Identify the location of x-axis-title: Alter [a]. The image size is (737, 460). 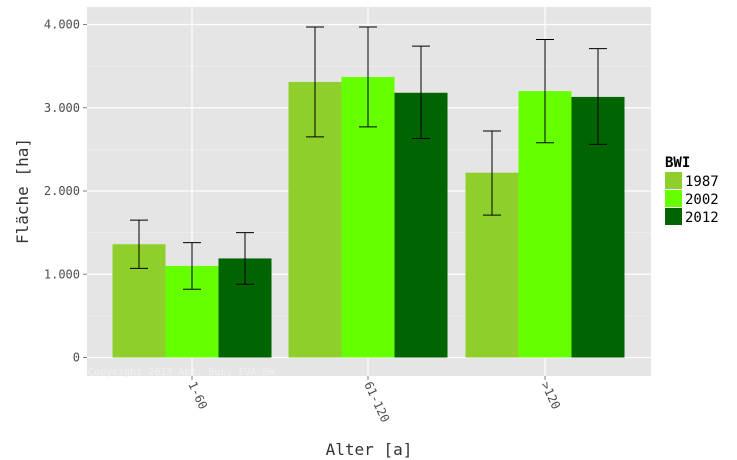
(369, 449).